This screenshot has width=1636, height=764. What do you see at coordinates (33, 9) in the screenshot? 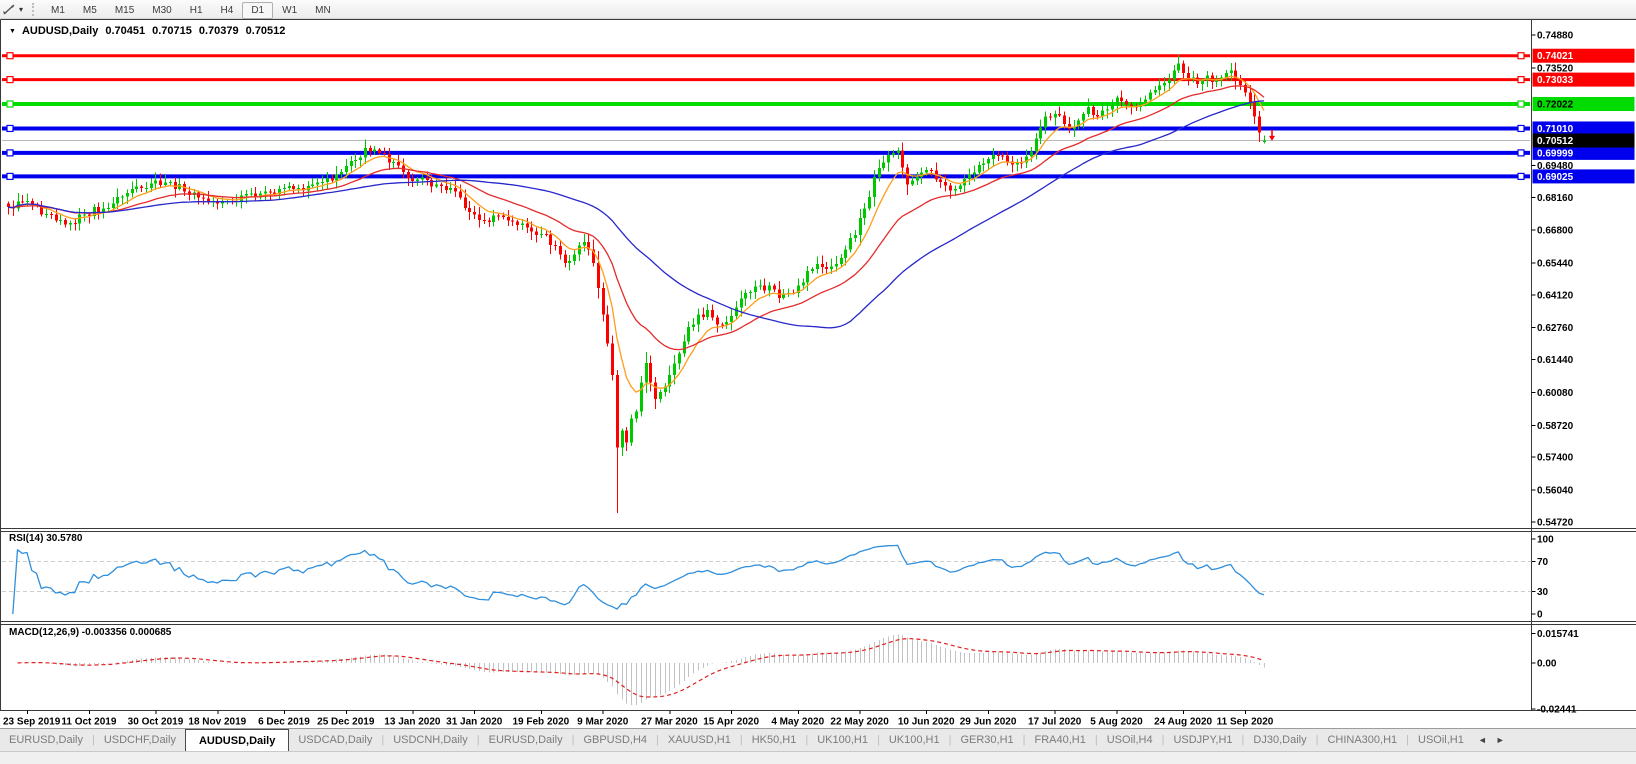
I see `toolbar-grip` at bounding box center [33, 9].